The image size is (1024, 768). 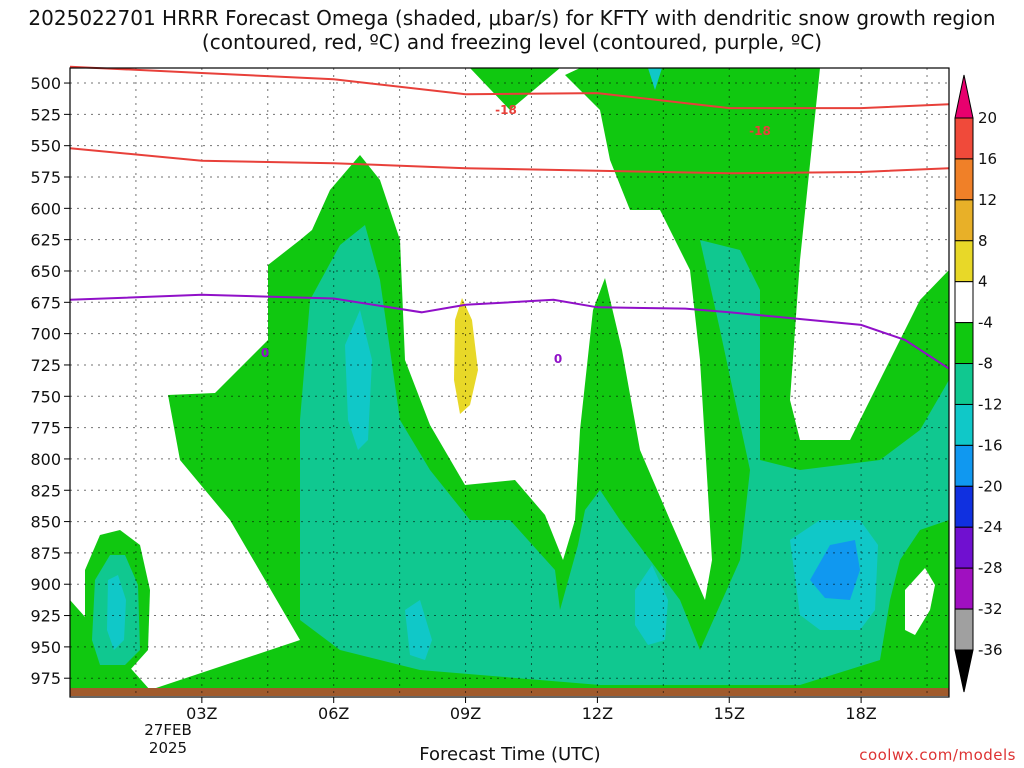 What do you see at coordinates (168, 730) in the screenshot?
I see `x-date-day: 27FEB` at bounding box center [168, 730].